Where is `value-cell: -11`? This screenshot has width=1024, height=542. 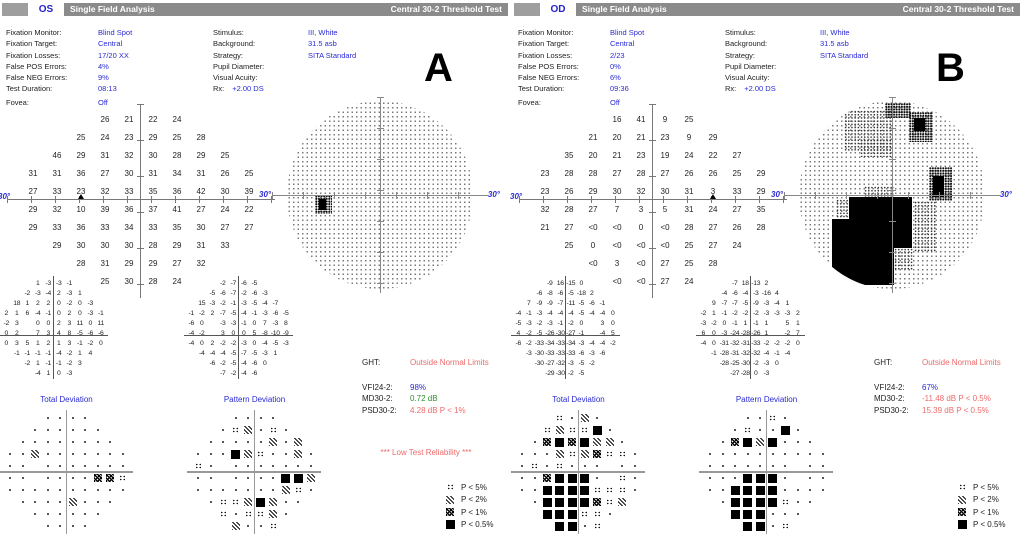
value-cell: -11 is located at coordinates (571, 303).